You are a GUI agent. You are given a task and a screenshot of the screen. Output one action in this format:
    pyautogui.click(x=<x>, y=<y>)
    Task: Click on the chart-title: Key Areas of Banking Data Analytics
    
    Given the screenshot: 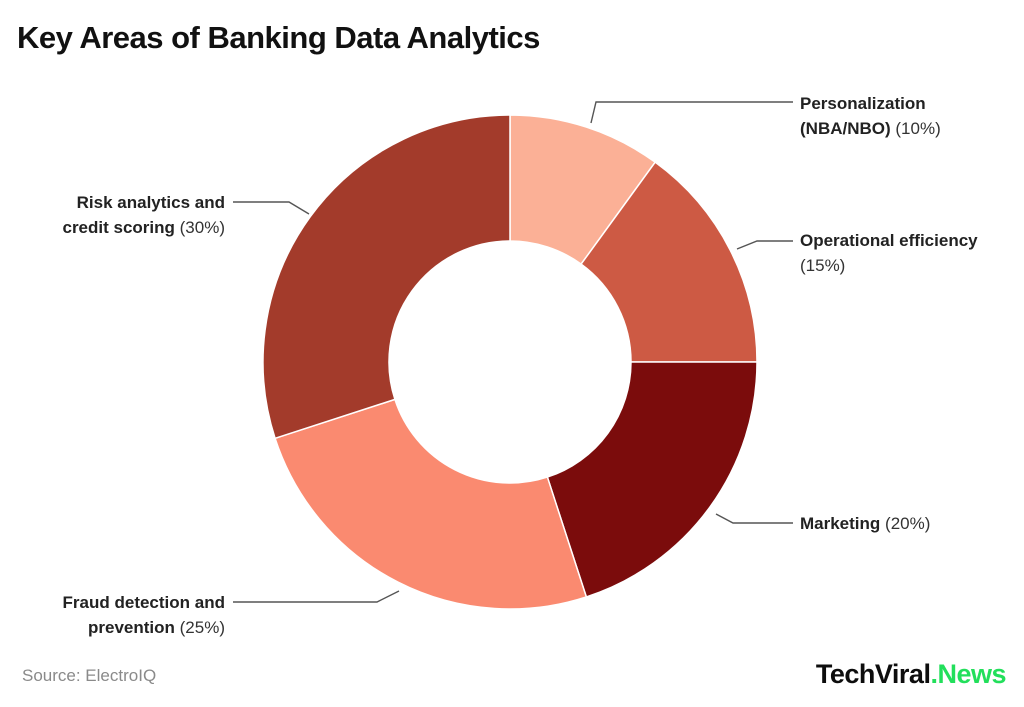 What is the action you would take?
    pyautogui.click(x=278, y=37)
    